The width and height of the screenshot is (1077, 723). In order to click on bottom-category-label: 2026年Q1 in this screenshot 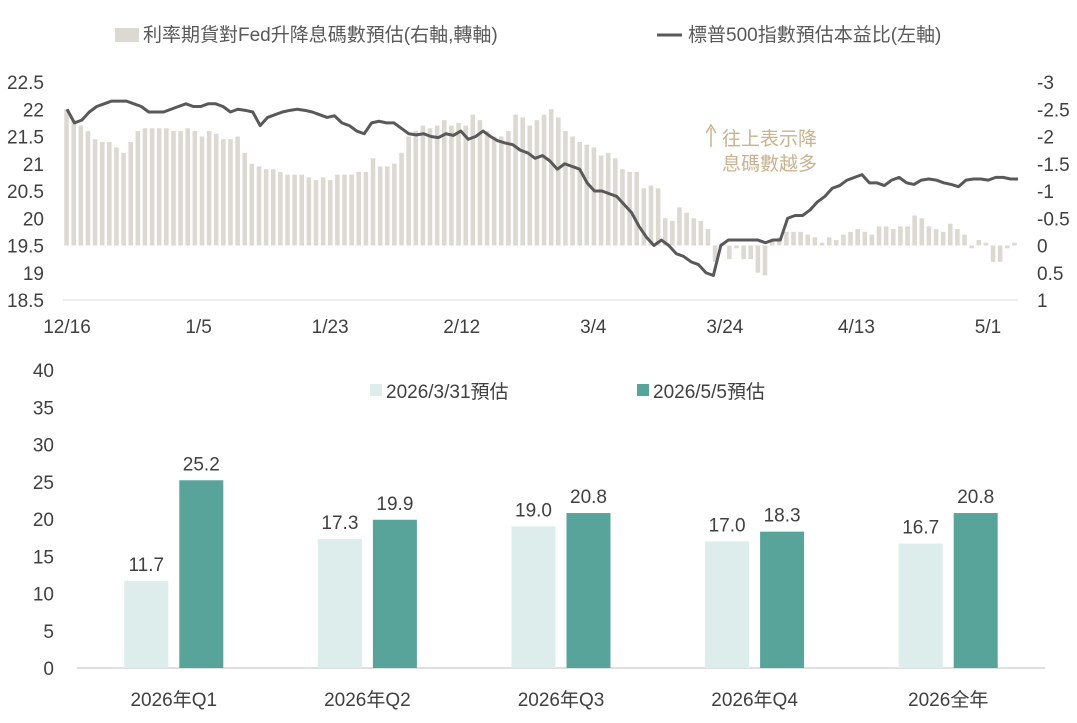, I will do `click(173, 700)`.